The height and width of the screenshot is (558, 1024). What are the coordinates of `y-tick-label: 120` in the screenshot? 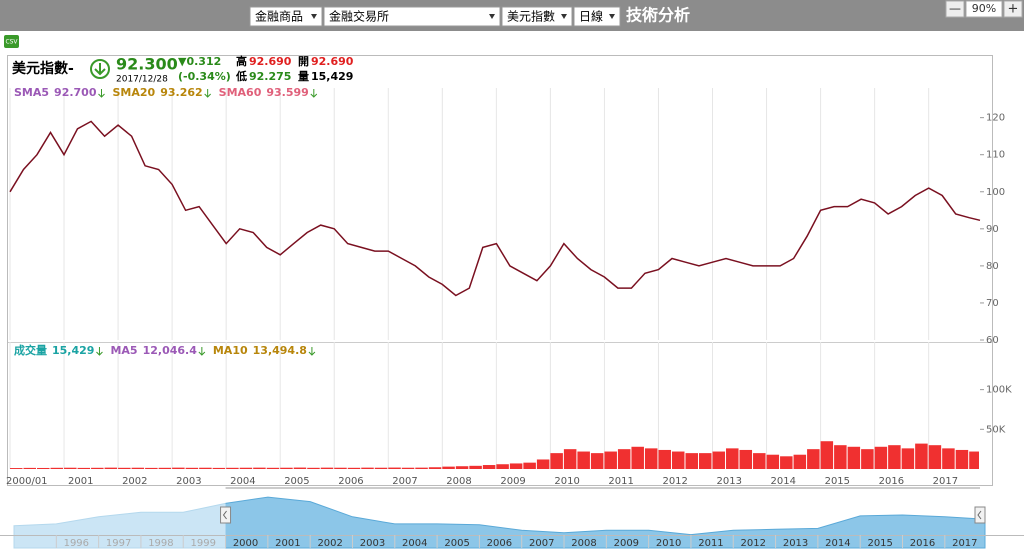 It's located at (995, 118).